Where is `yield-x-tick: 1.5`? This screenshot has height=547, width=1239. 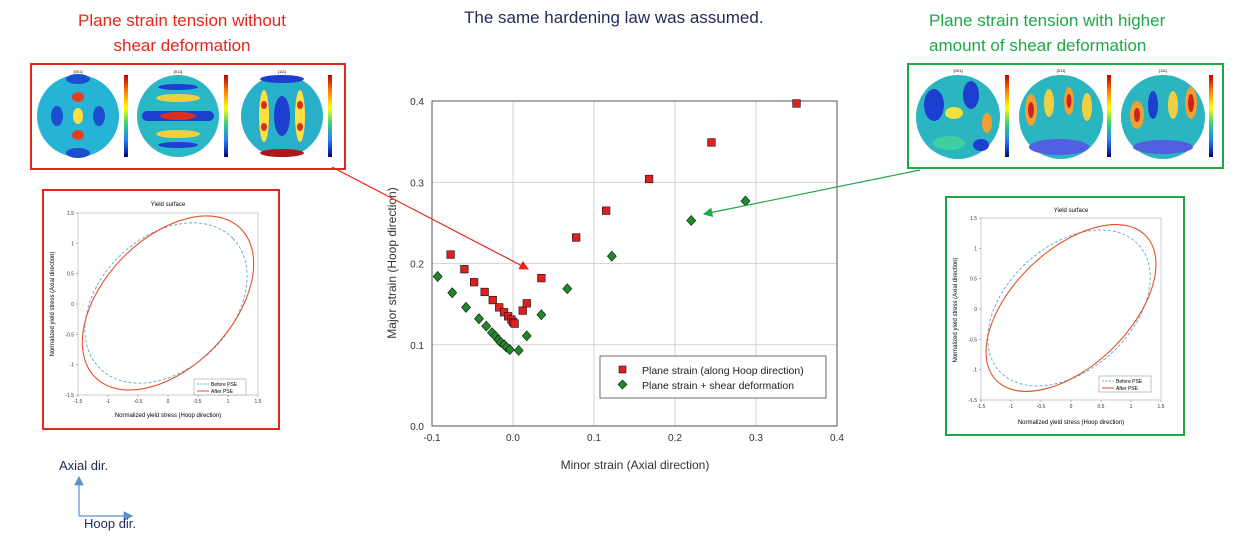
yield-x-tick: 1.5 is located at coordinates (258, 402).